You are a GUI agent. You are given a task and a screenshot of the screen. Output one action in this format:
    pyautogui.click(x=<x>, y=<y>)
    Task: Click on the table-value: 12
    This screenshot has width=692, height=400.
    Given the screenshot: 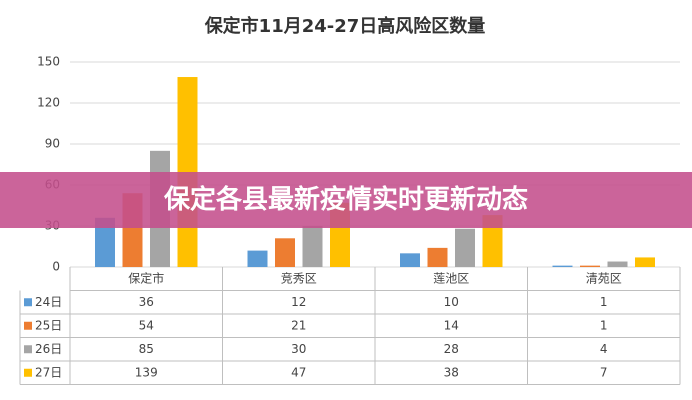 What is the action you would take?
    pyautogui.click(x=298, y=302)
    